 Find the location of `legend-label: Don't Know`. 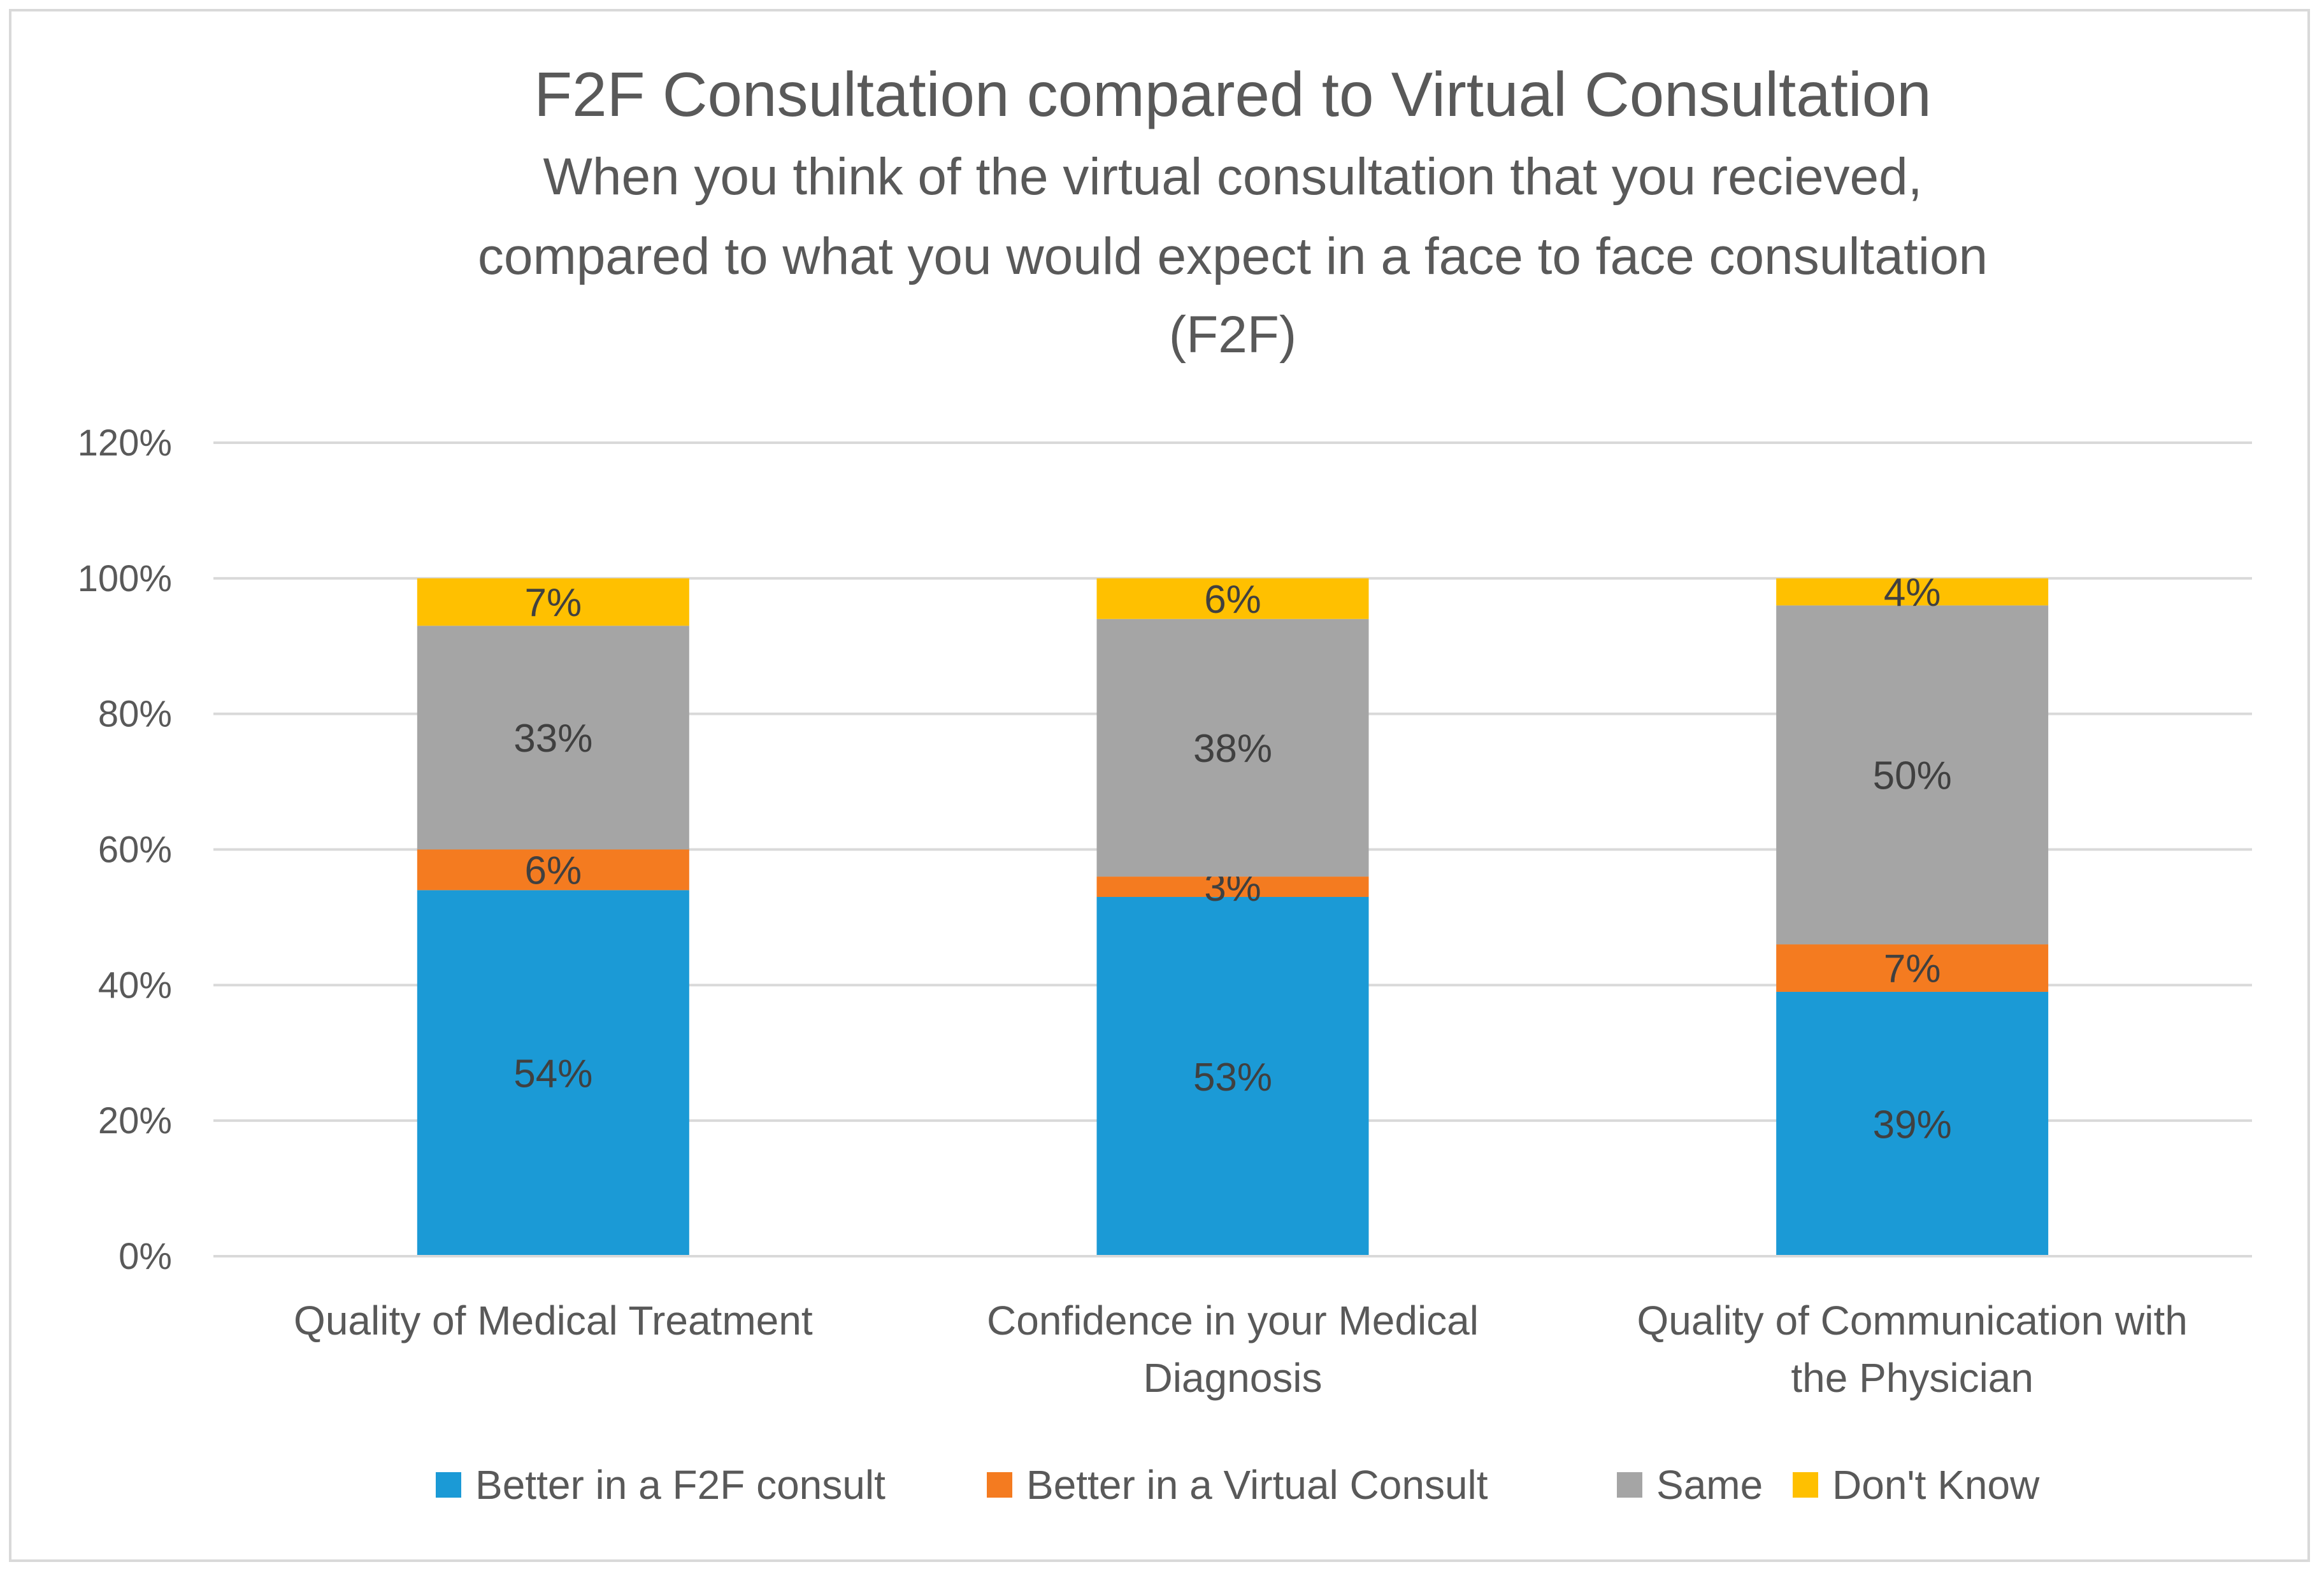

legend-label: Don't Know is located at coordinates (1936, 1485).